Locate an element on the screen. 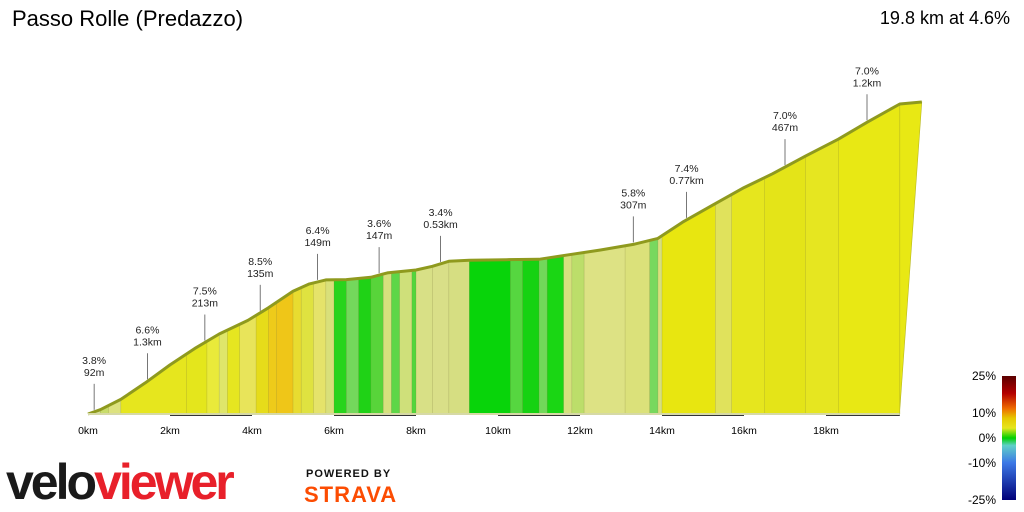 This screenshot has height=512, width=1024. annotation-grade: 3.6% is located at coordinates (379, 224).